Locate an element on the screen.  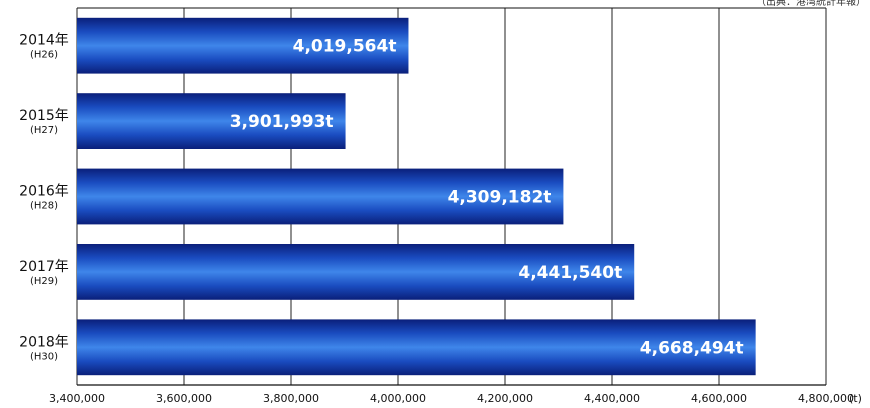
category-year-label: 2016年 is located at coordinates (44, 192).